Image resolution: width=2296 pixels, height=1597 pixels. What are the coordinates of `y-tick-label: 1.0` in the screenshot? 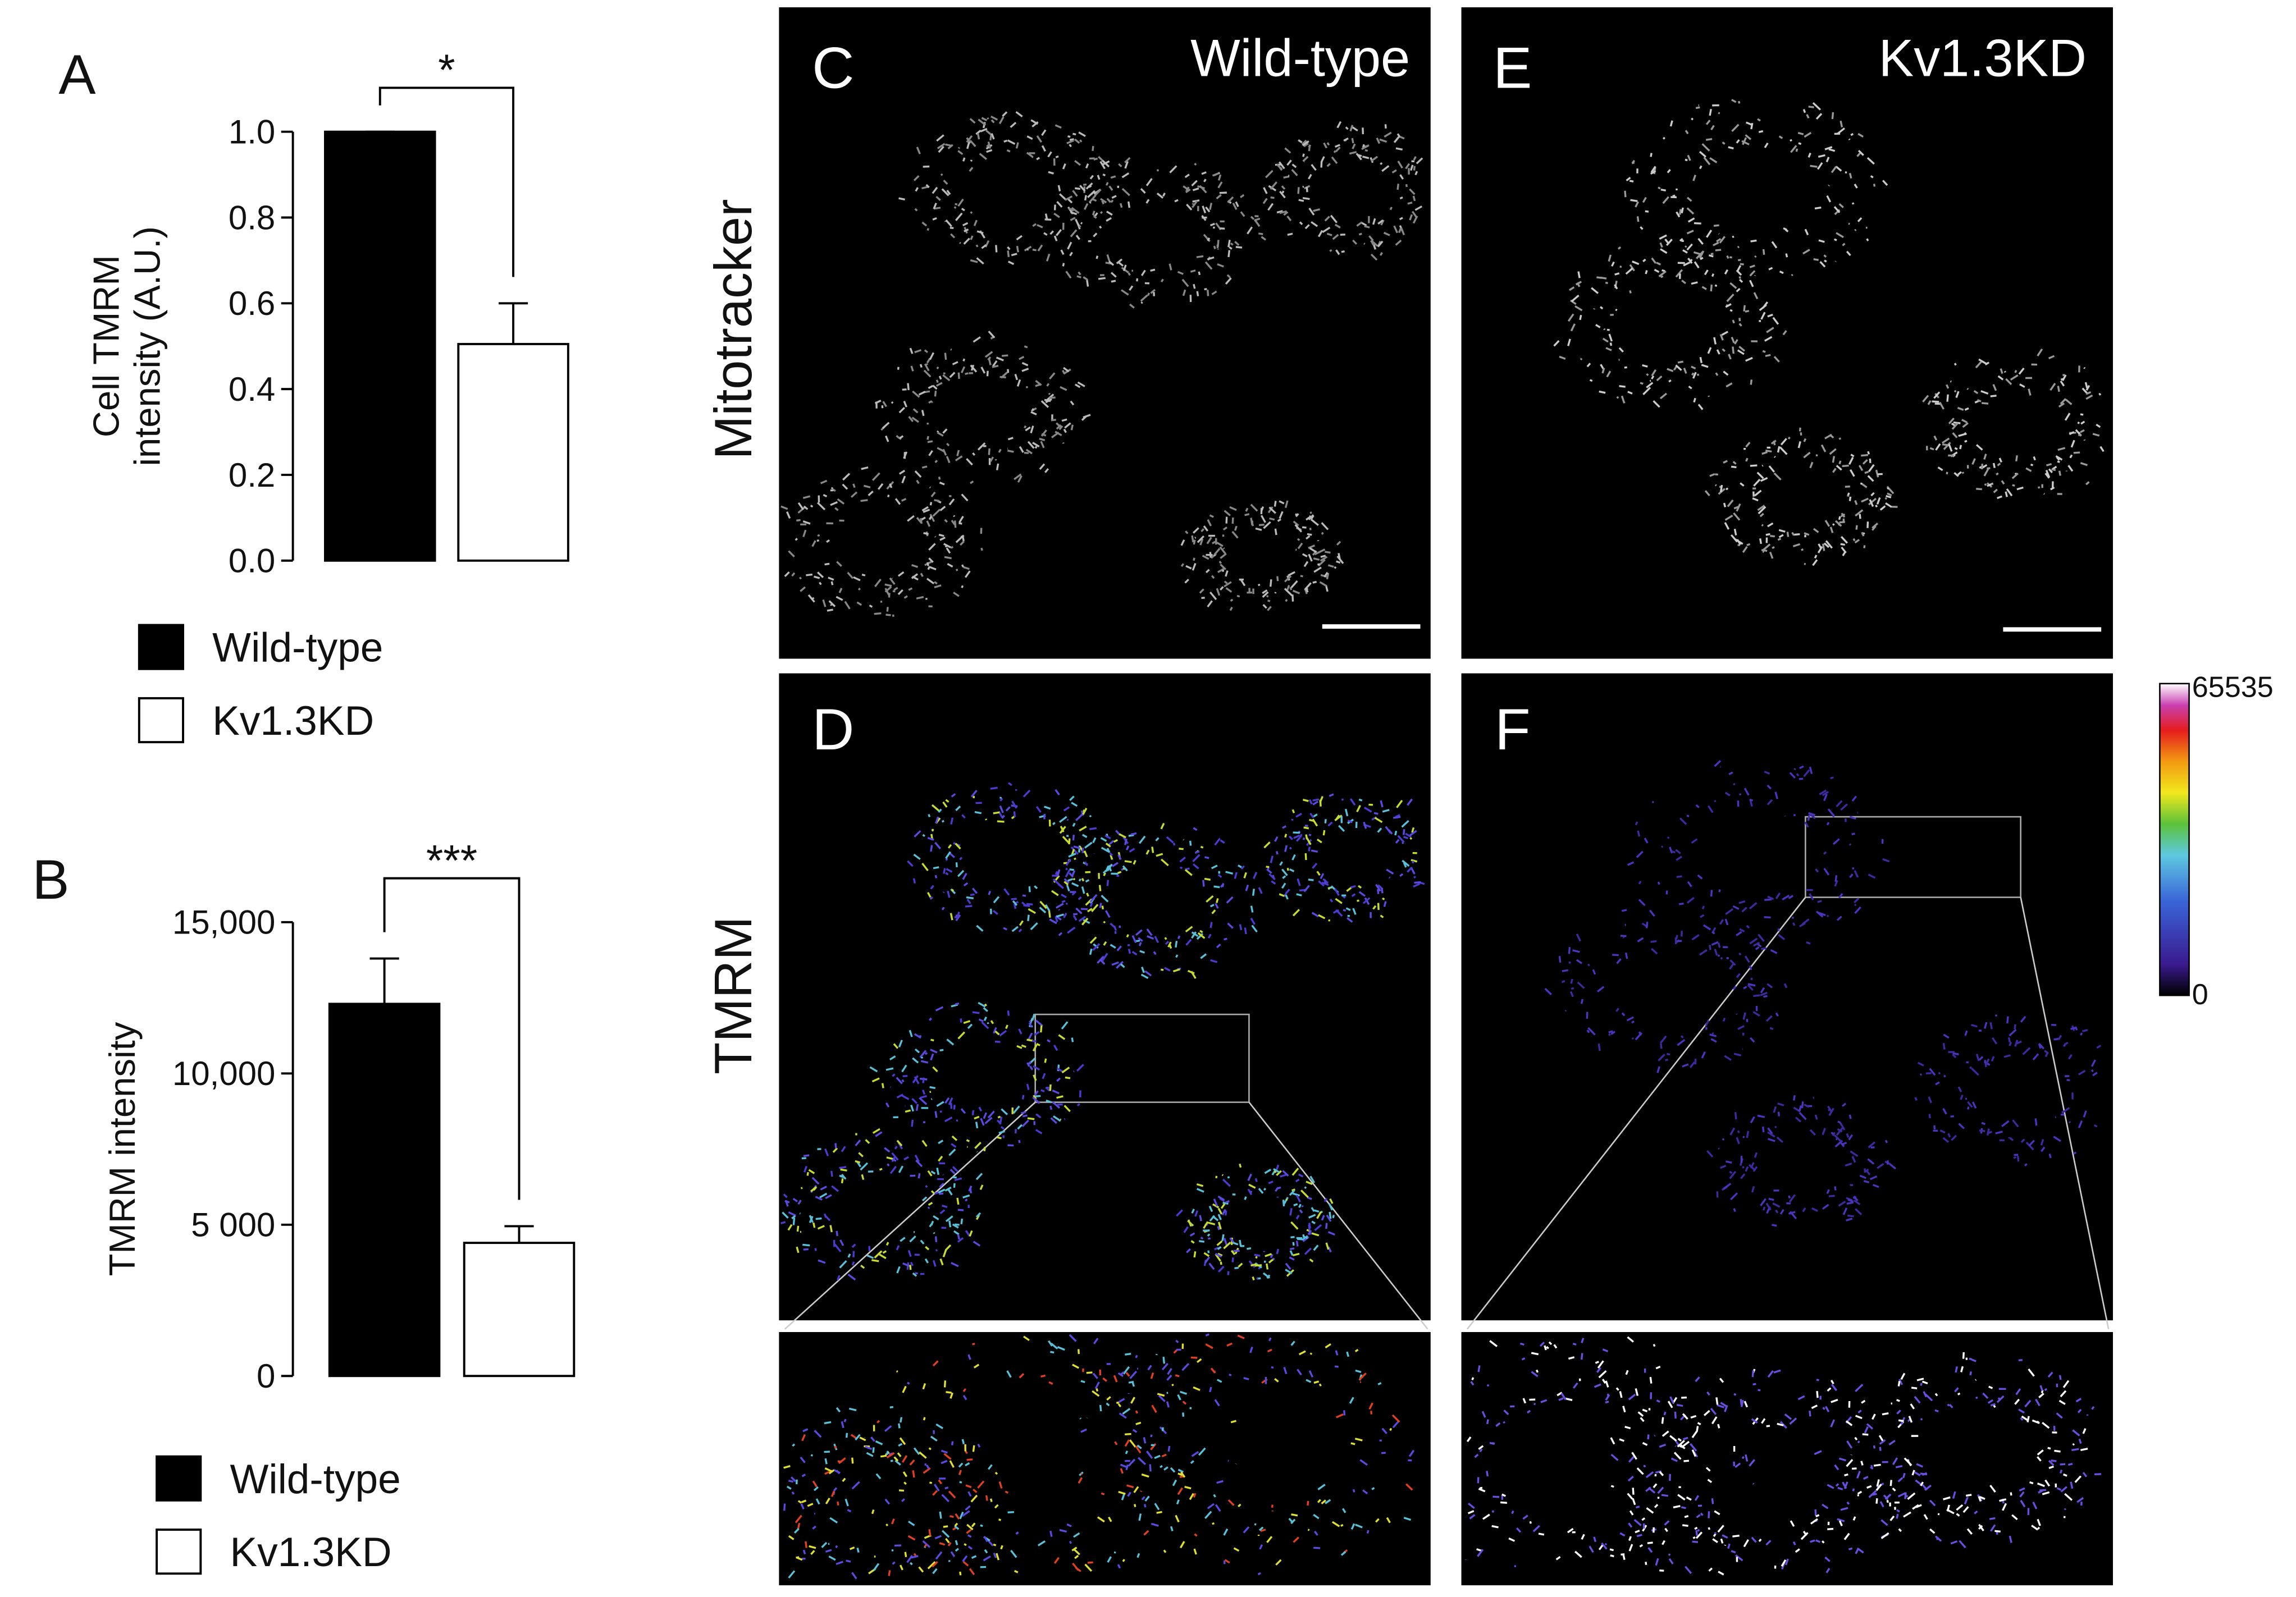 It's located at (252, 132).